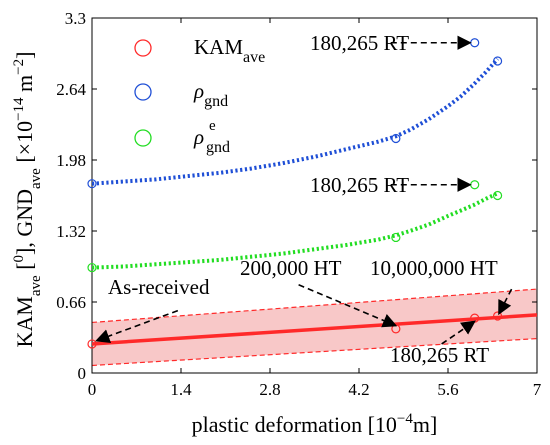 The height and width of the screenshot is (445, 550). Describe the element at coordinates (24, 222) in the screenshot. I see `y-axis-label-gnd: ], GND` at that location.